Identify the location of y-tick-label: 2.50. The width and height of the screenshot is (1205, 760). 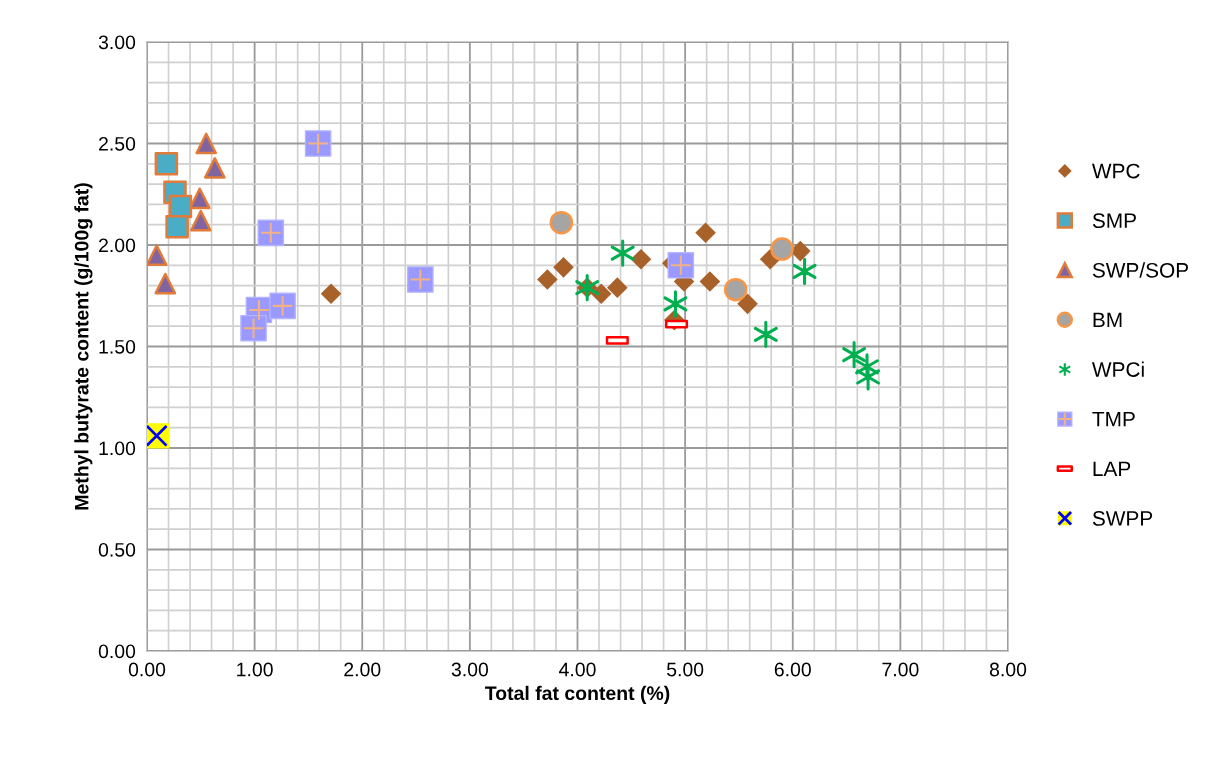
(117, 143).